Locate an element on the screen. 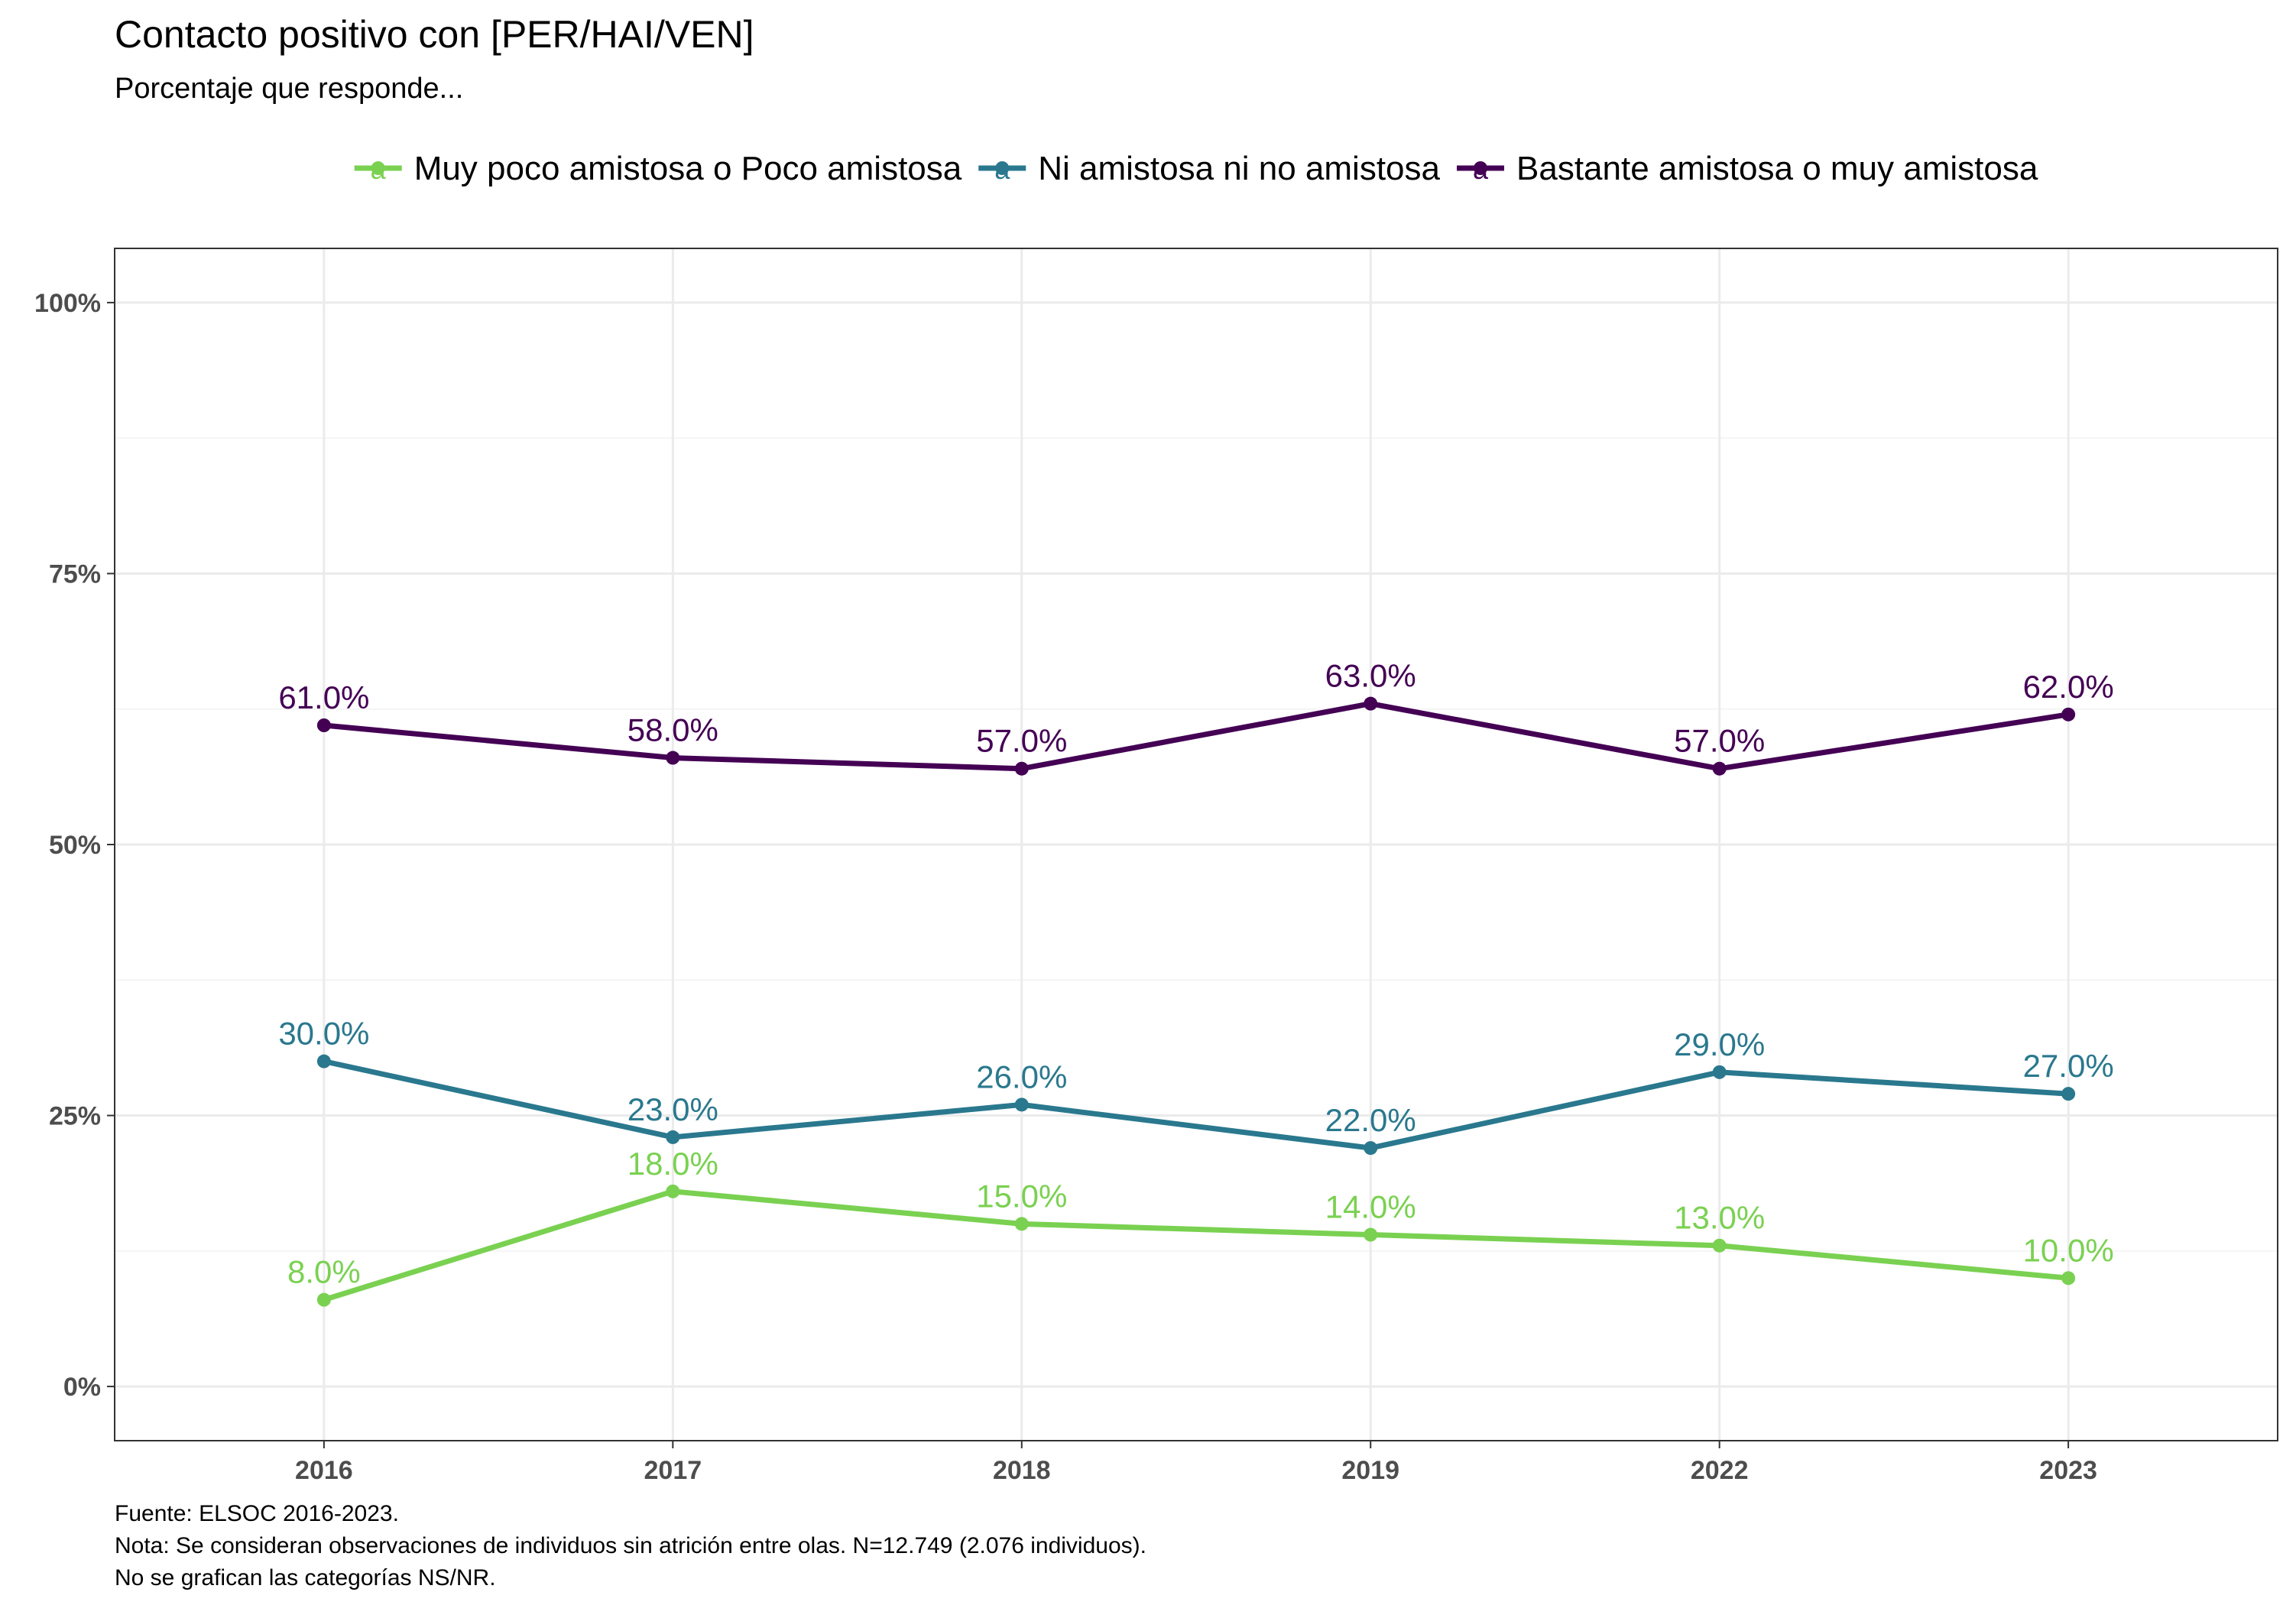  x-tick-label: 2018 is located at coordinates (1022, 1470).